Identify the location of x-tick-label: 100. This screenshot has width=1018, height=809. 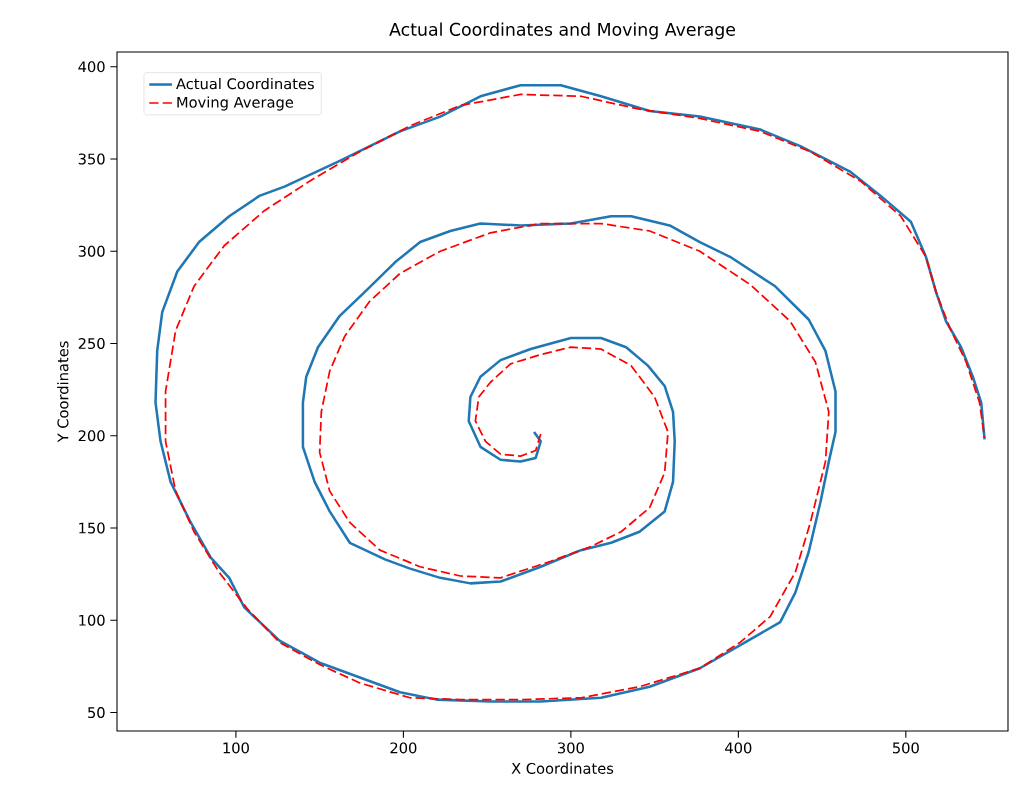
(236, 748).